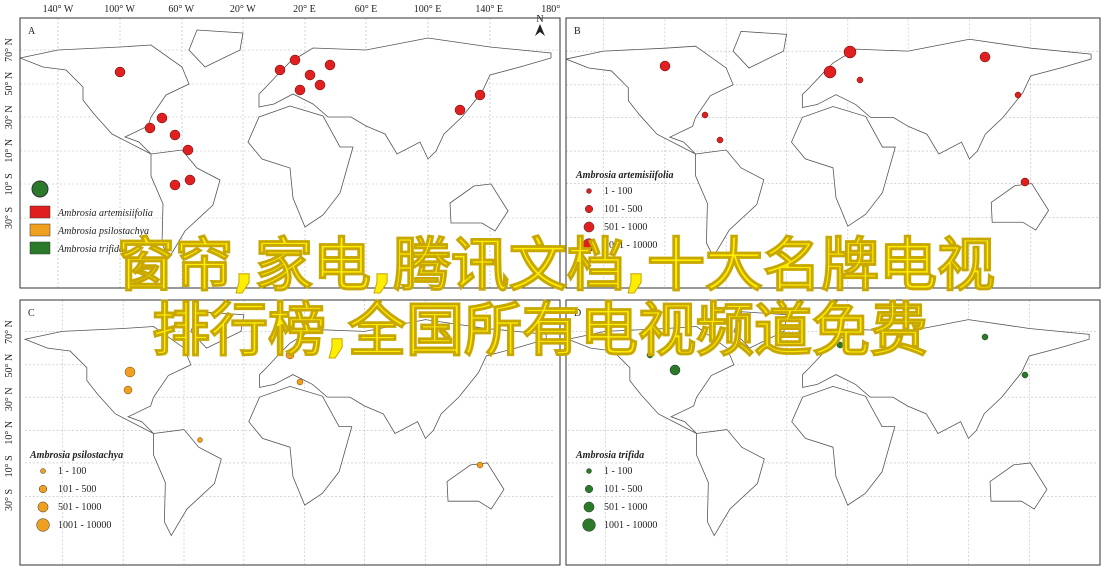  What do you see at coordinates (243, 9) in the screenshot?
I see `lon-label: 20° W` at bounding box center [243, 9].